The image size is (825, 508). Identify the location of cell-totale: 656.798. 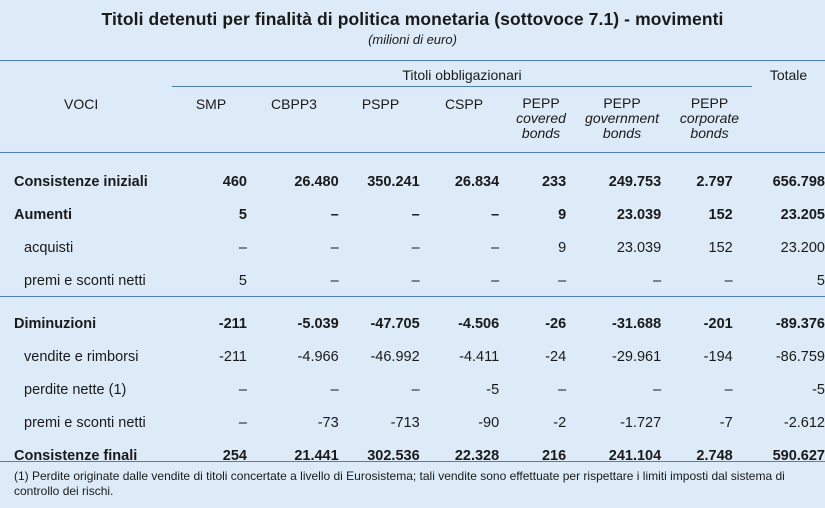
(798, 181).